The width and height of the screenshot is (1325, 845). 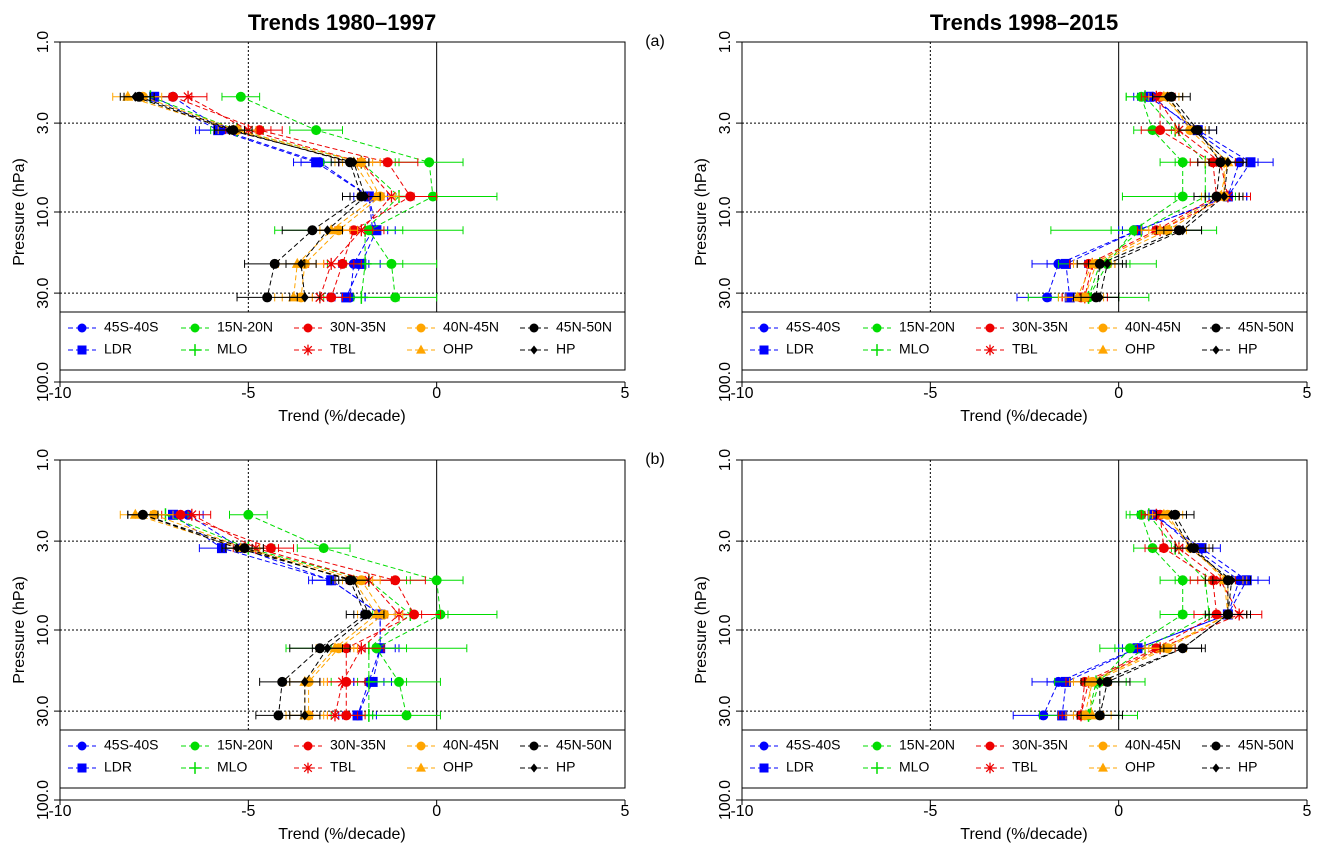 I want to click on y-axis-label: Pressure (hPa), so click(x=19, y=630).